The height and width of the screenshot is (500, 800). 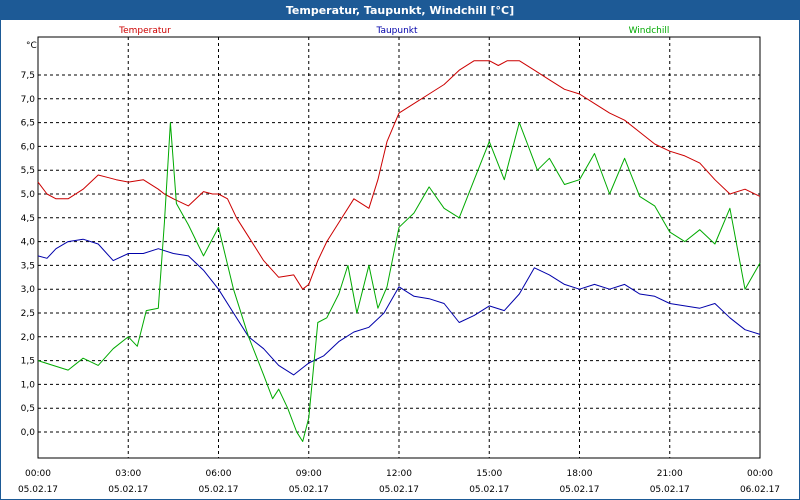 What do you see at coordinates (128, 474) in the screenshot?
I see `x-tick-time: 03:00` at bounding box center [128, 474].